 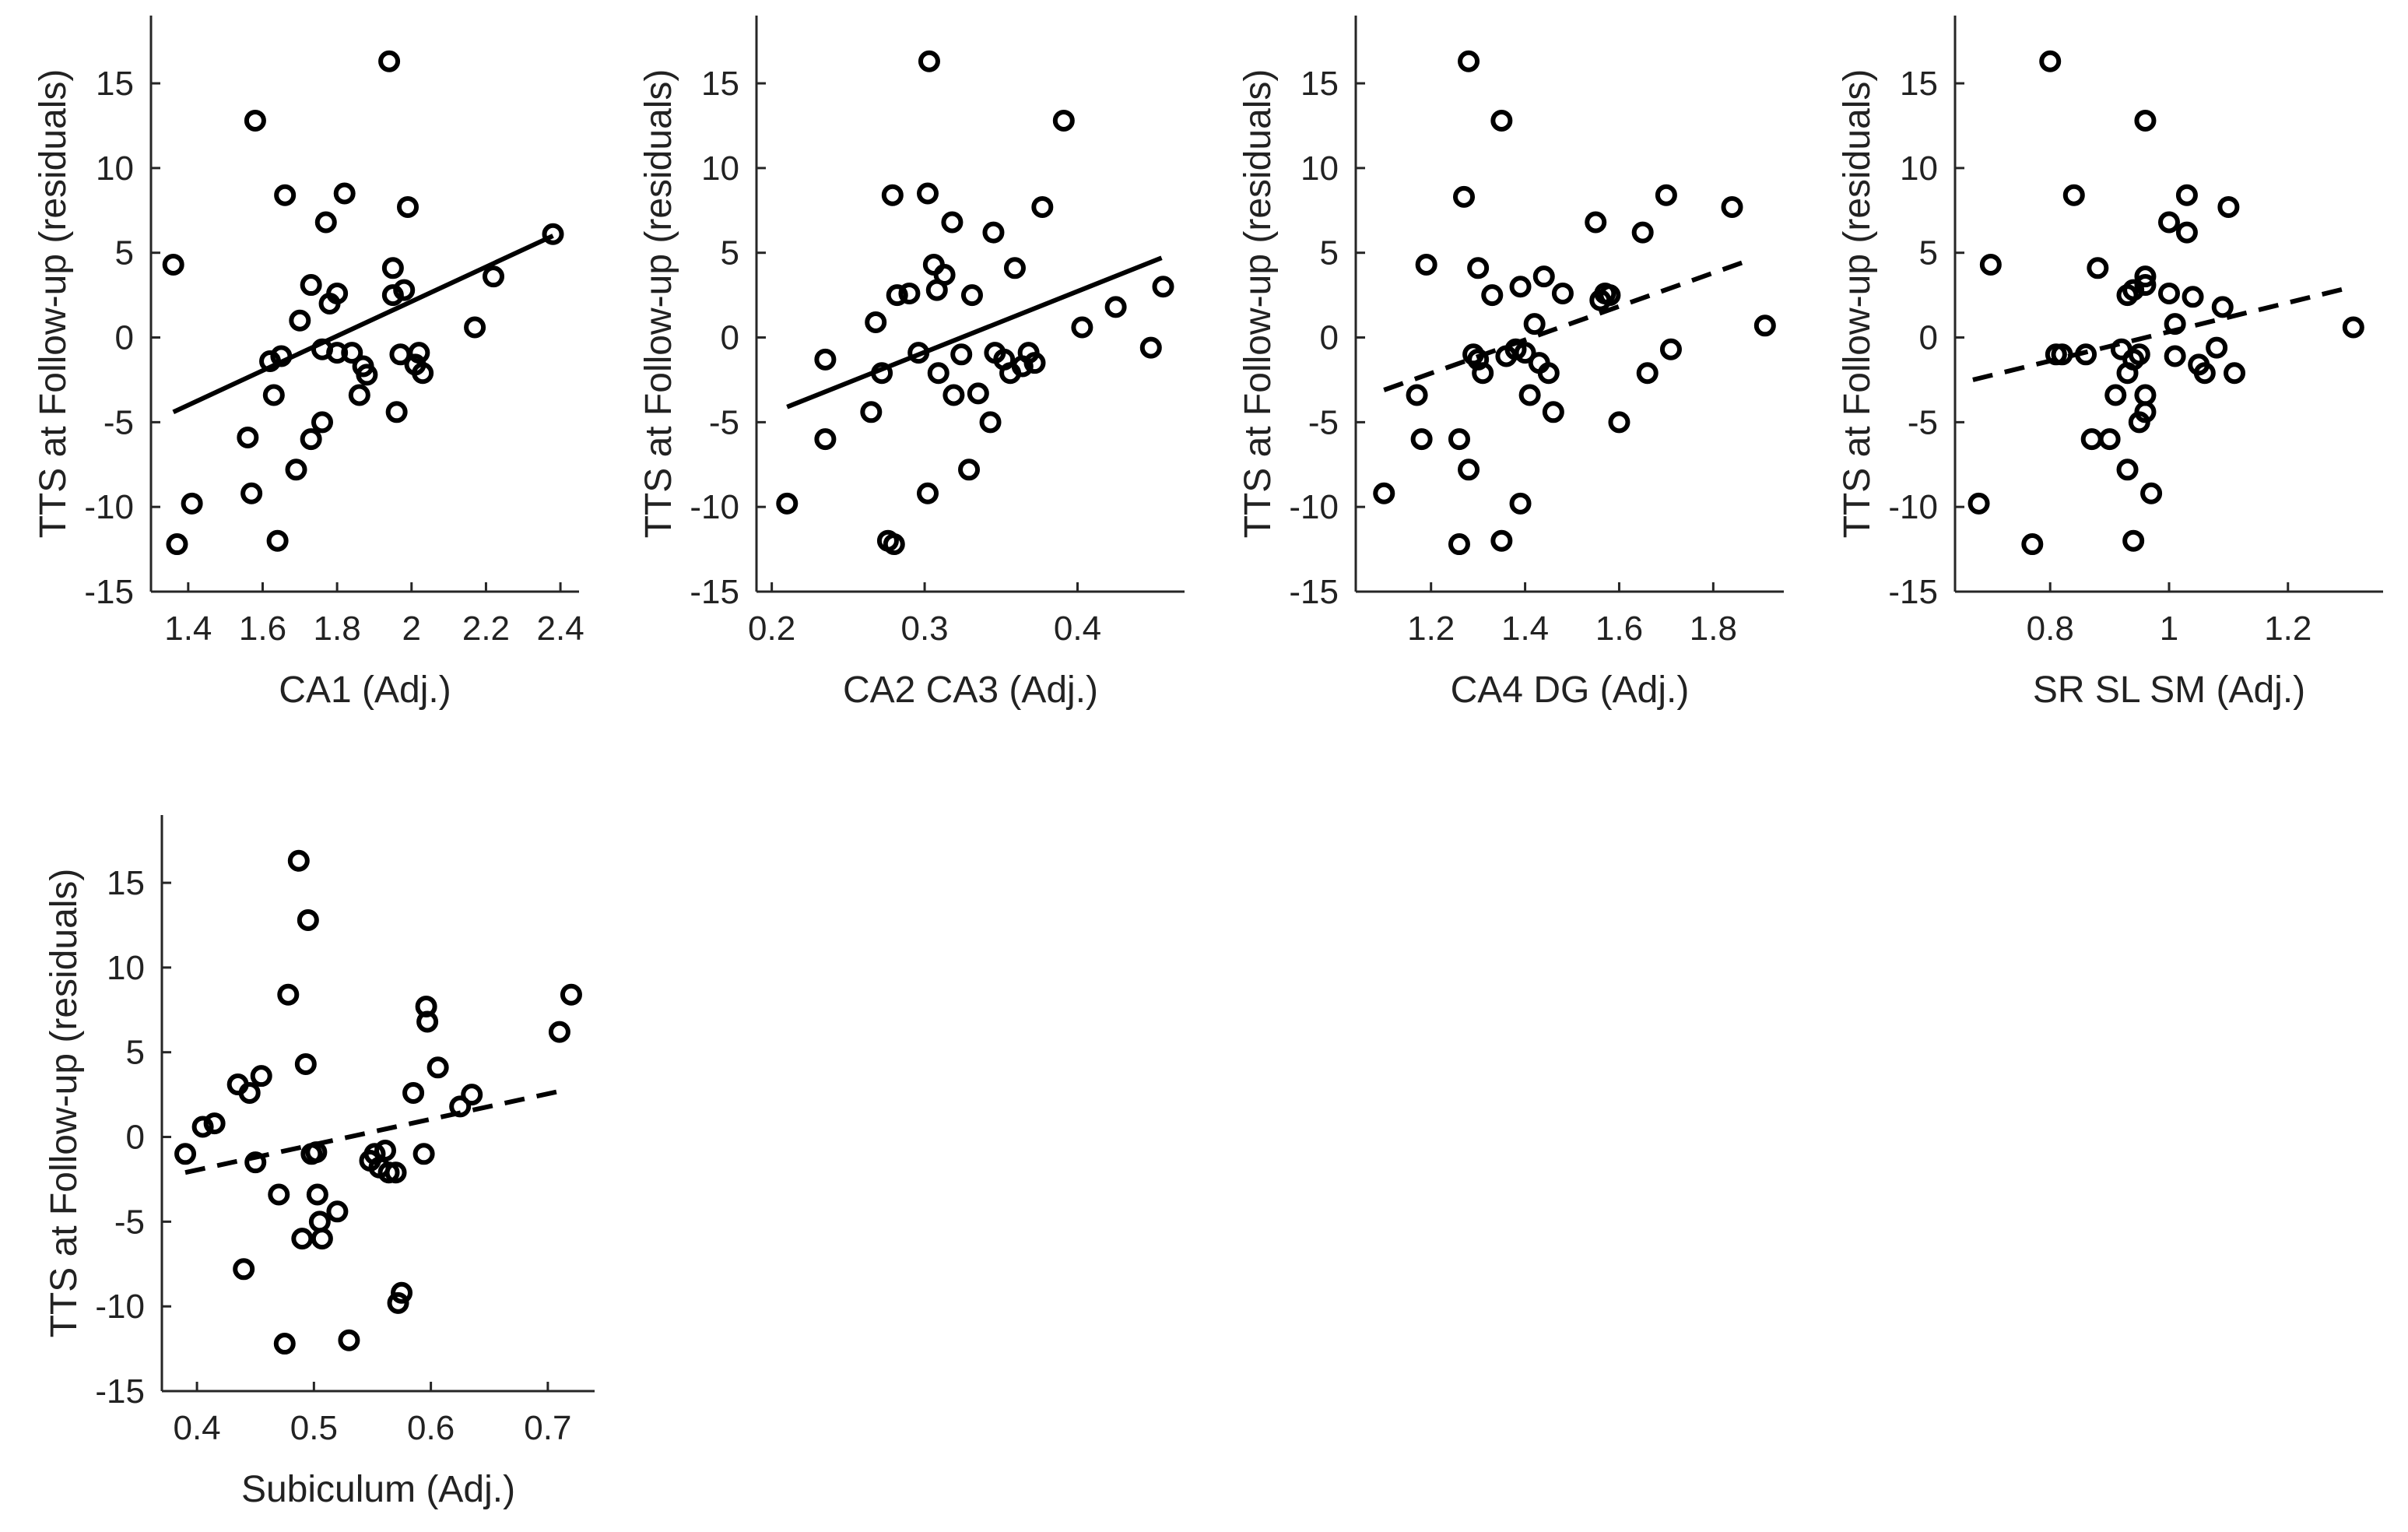 I want to click on x-tick-label: 0.4, so click(x=196, y=1428).